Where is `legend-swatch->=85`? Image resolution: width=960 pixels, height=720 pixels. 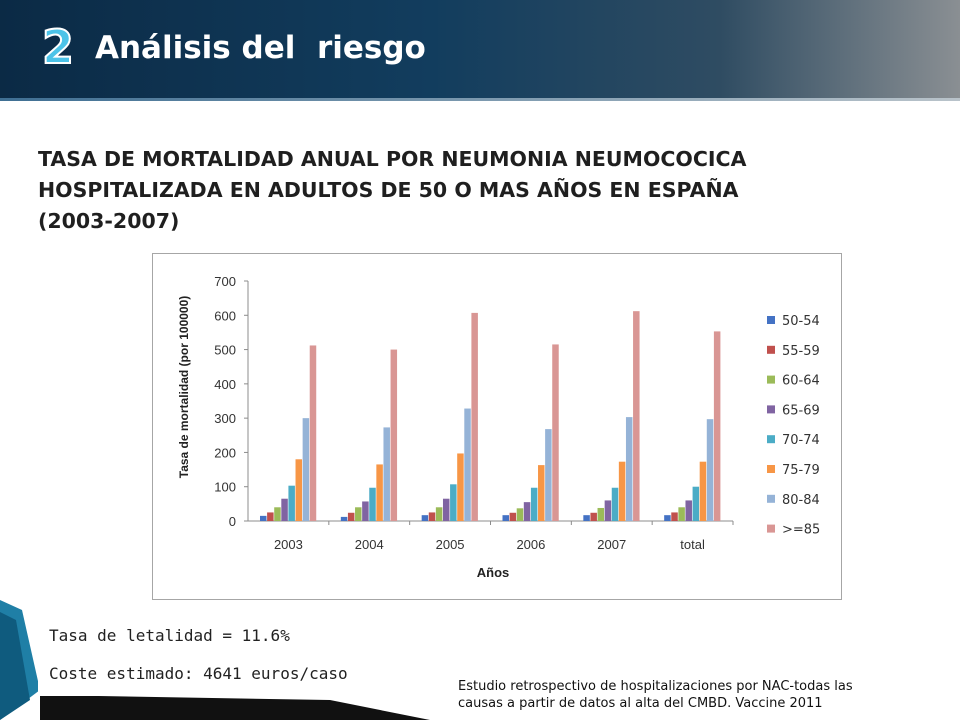
legend-swatch->=85 is located at coordinates (771, 528).